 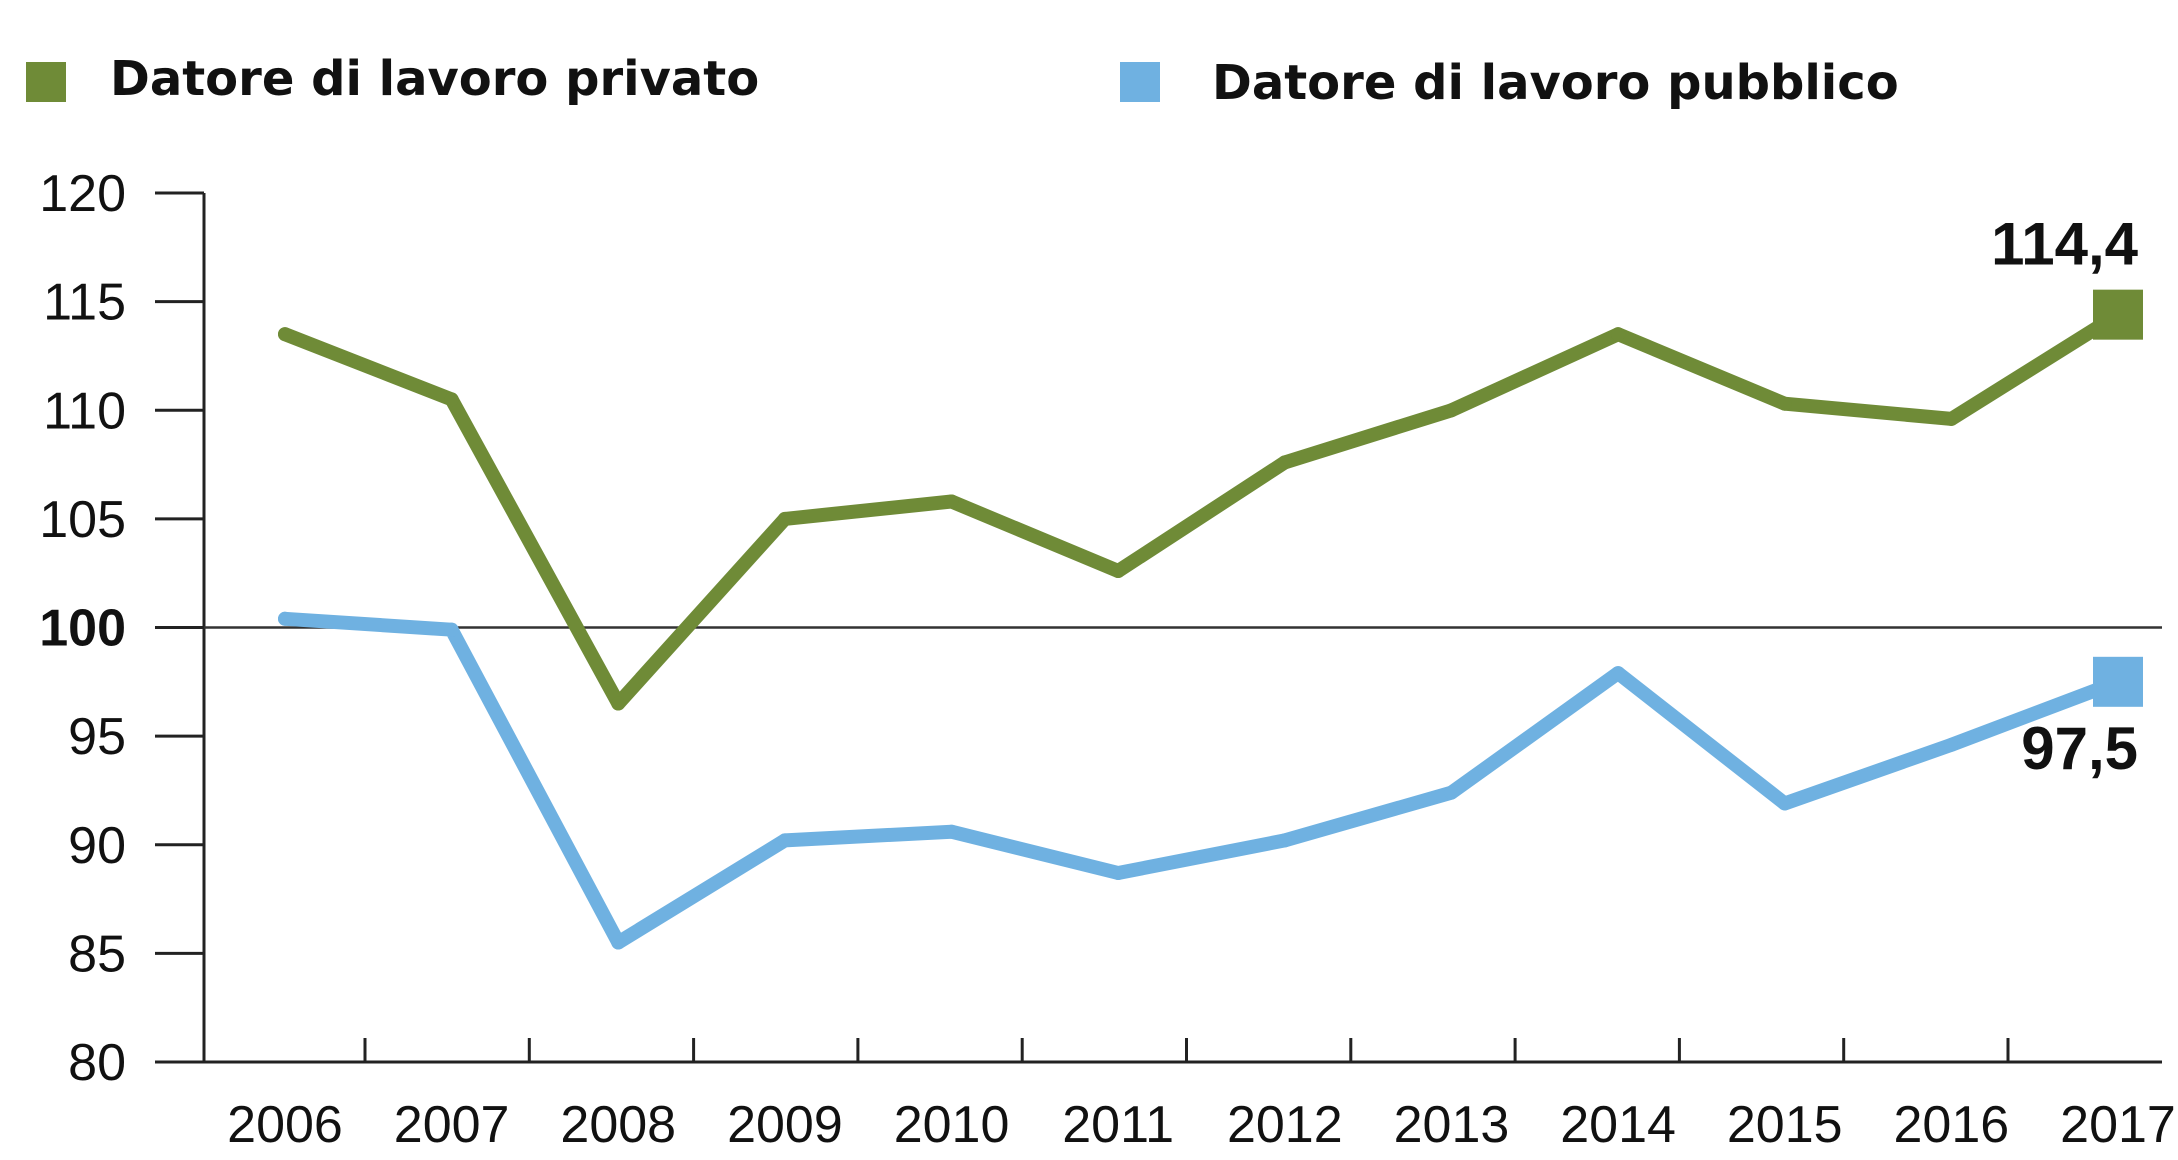 I want to click on legend-item-private: Datore di lavoro privato, so click(x=392, y=79).